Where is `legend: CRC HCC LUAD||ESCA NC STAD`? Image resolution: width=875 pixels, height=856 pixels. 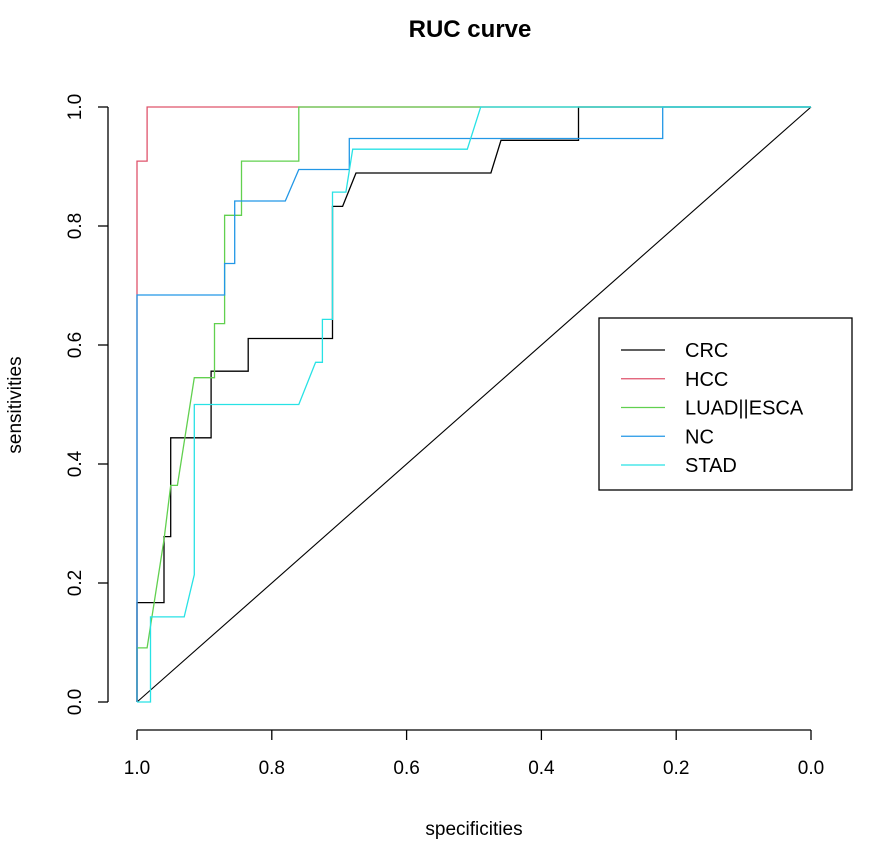 legend: CRC HCC LUAD||ESCA NC STAD is located at coordinates (725, 404).